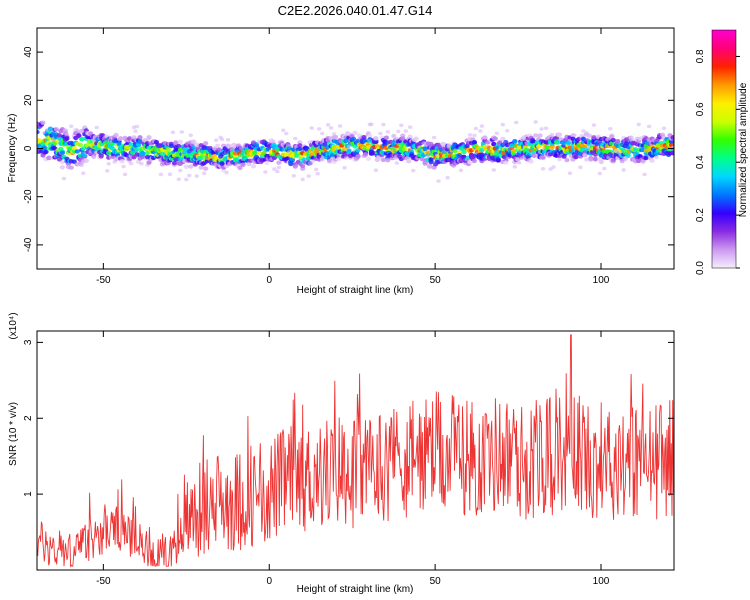  Describe the element at coordinates (28, 418) in the screenshot. I see `y-tick-label: 2` at that location.